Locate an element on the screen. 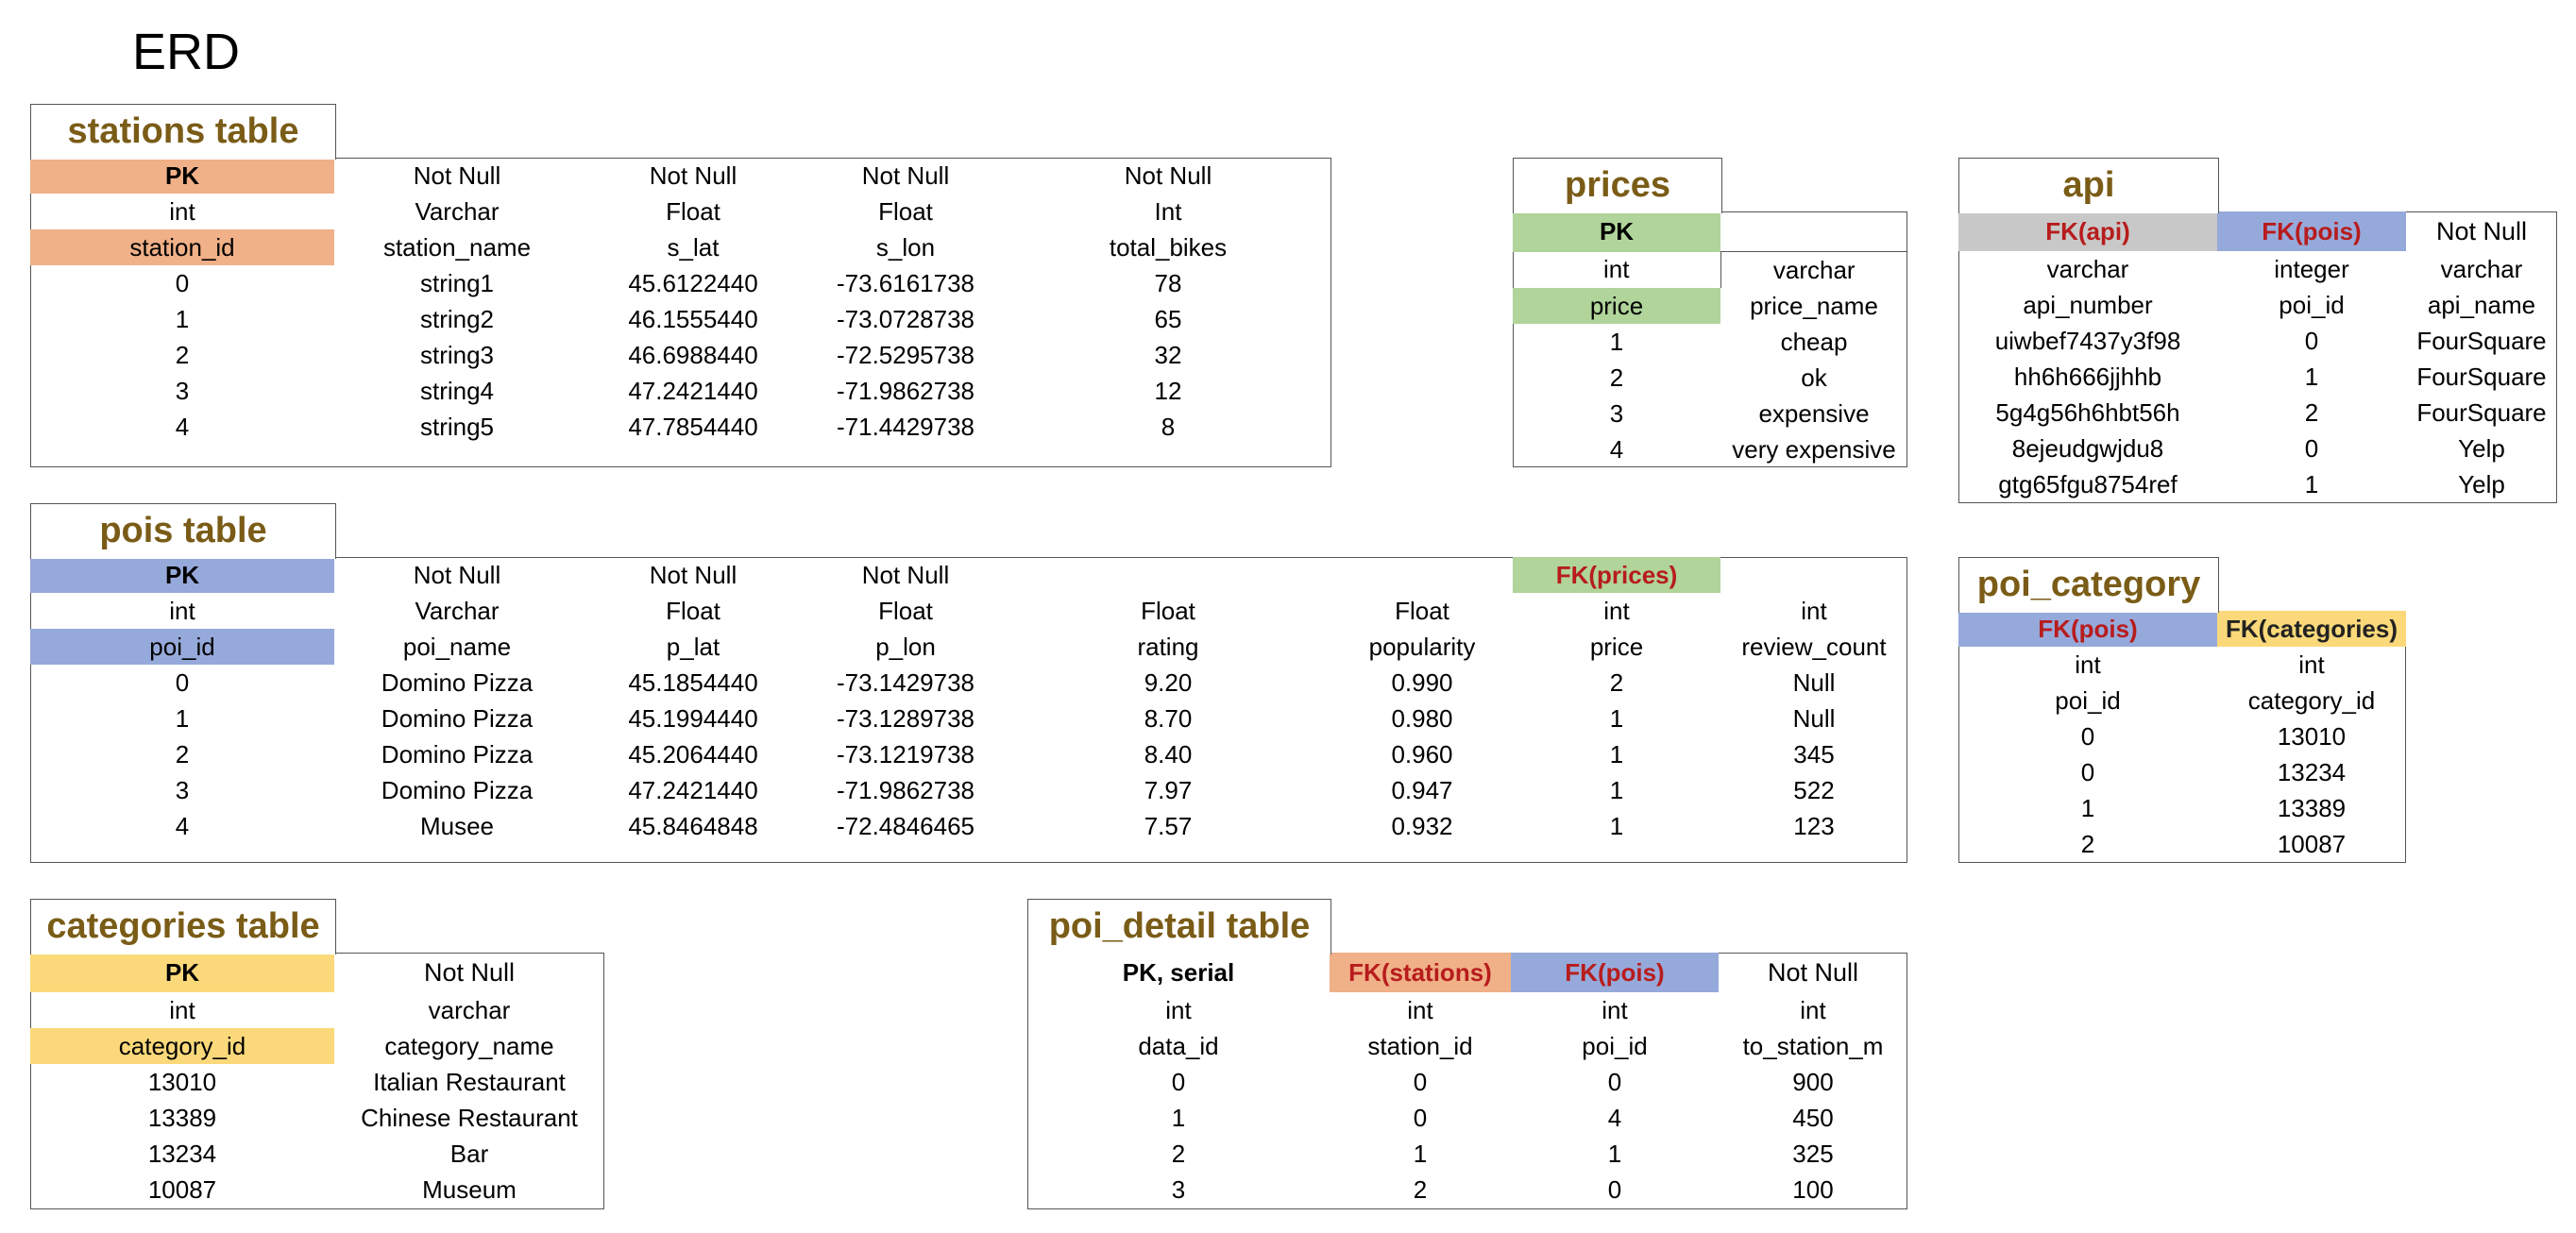  poi-detail-fk-header: FK(pois) is located at coordinates (1615, 972).